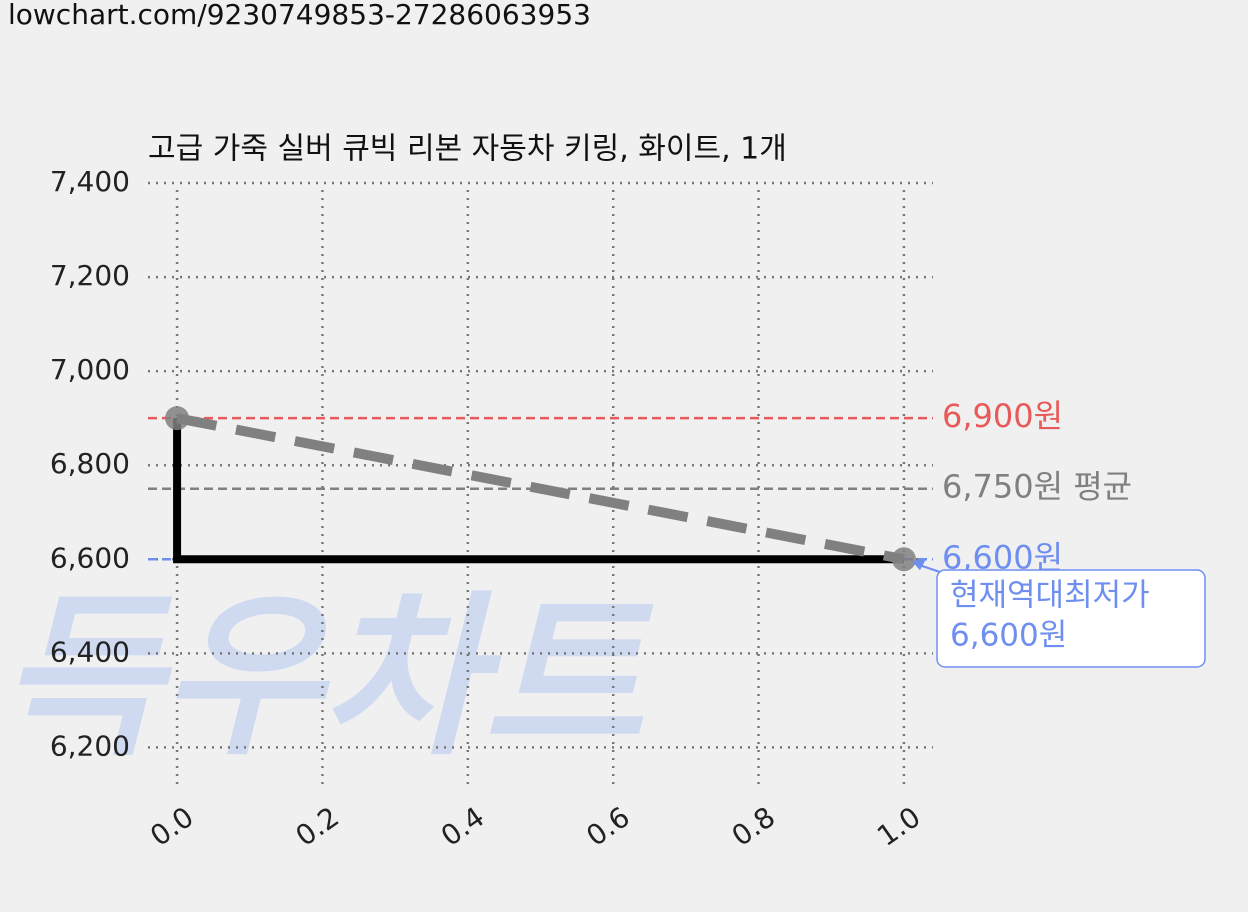 The height and width of the screenshot is (912, 1248). Describe the element at coordinates (1008, 636) in the screenshot. I see `annotation-text: 6,600원` at that location.